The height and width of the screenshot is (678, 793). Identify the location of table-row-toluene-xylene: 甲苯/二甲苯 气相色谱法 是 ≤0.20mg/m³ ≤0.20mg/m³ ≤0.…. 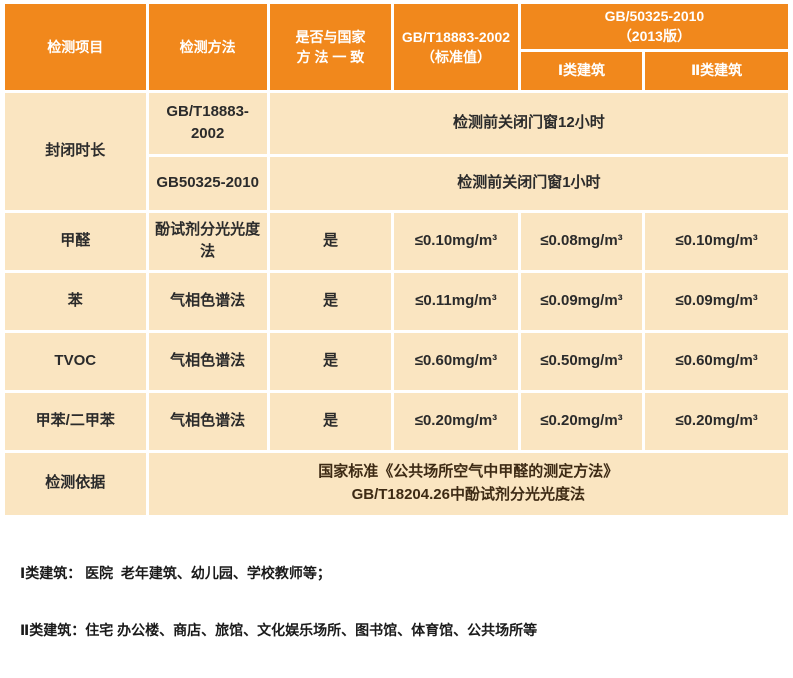
(396, 421).